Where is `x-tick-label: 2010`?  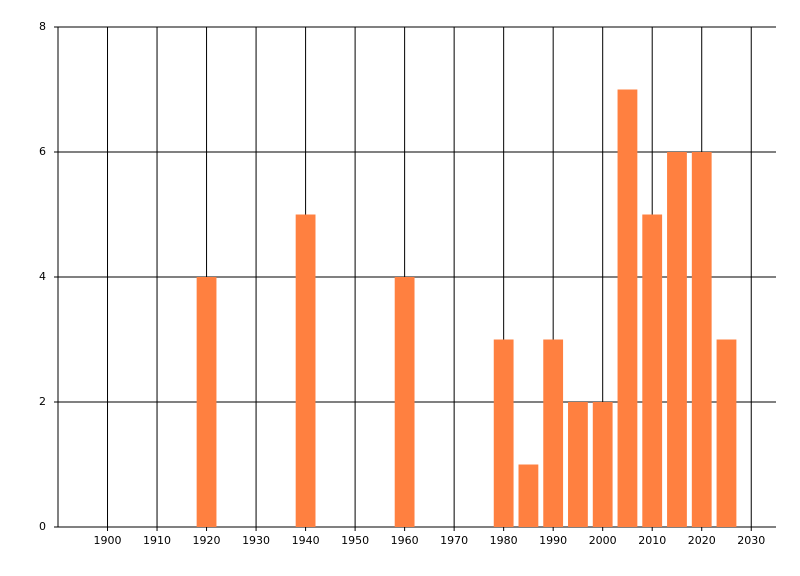
x-tick-label: 2010 is located at coordinates (652, 540).